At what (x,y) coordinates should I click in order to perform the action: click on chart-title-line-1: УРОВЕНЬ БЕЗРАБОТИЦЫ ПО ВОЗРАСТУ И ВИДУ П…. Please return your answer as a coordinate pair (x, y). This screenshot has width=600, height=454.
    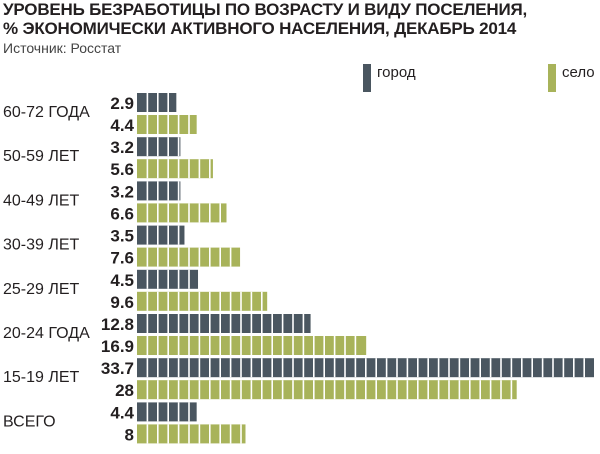
    Looking at the image, I should click on (265, 9).